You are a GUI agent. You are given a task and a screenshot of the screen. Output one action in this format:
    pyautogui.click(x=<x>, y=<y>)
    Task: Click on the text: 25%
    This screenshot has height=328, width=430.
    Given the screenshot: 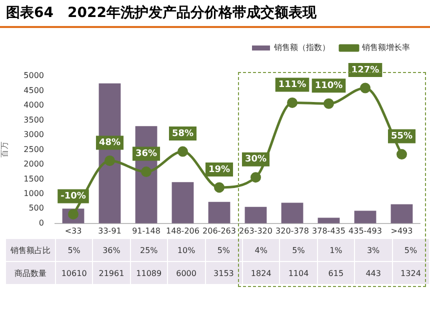 What is the action you would take?
    pyautogui.click(x=149, y=250)
    